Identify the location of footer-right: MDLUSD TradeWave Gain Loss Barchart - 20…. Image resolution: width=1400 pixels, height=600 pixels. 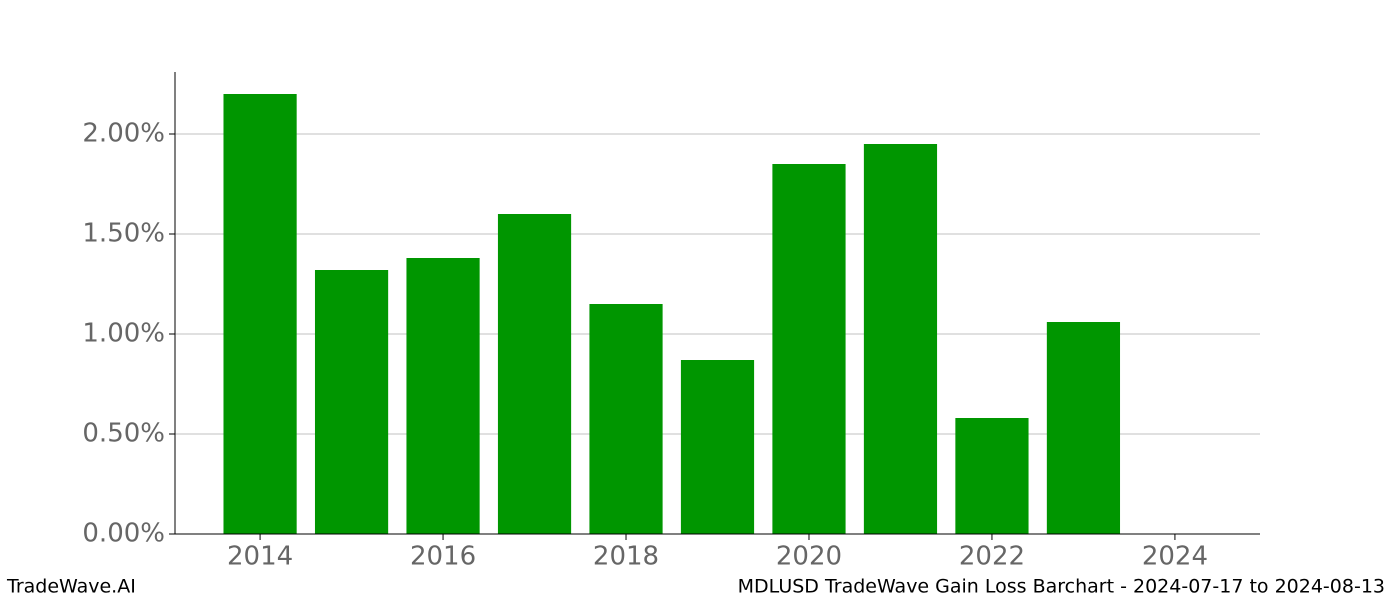
(1061, 587).